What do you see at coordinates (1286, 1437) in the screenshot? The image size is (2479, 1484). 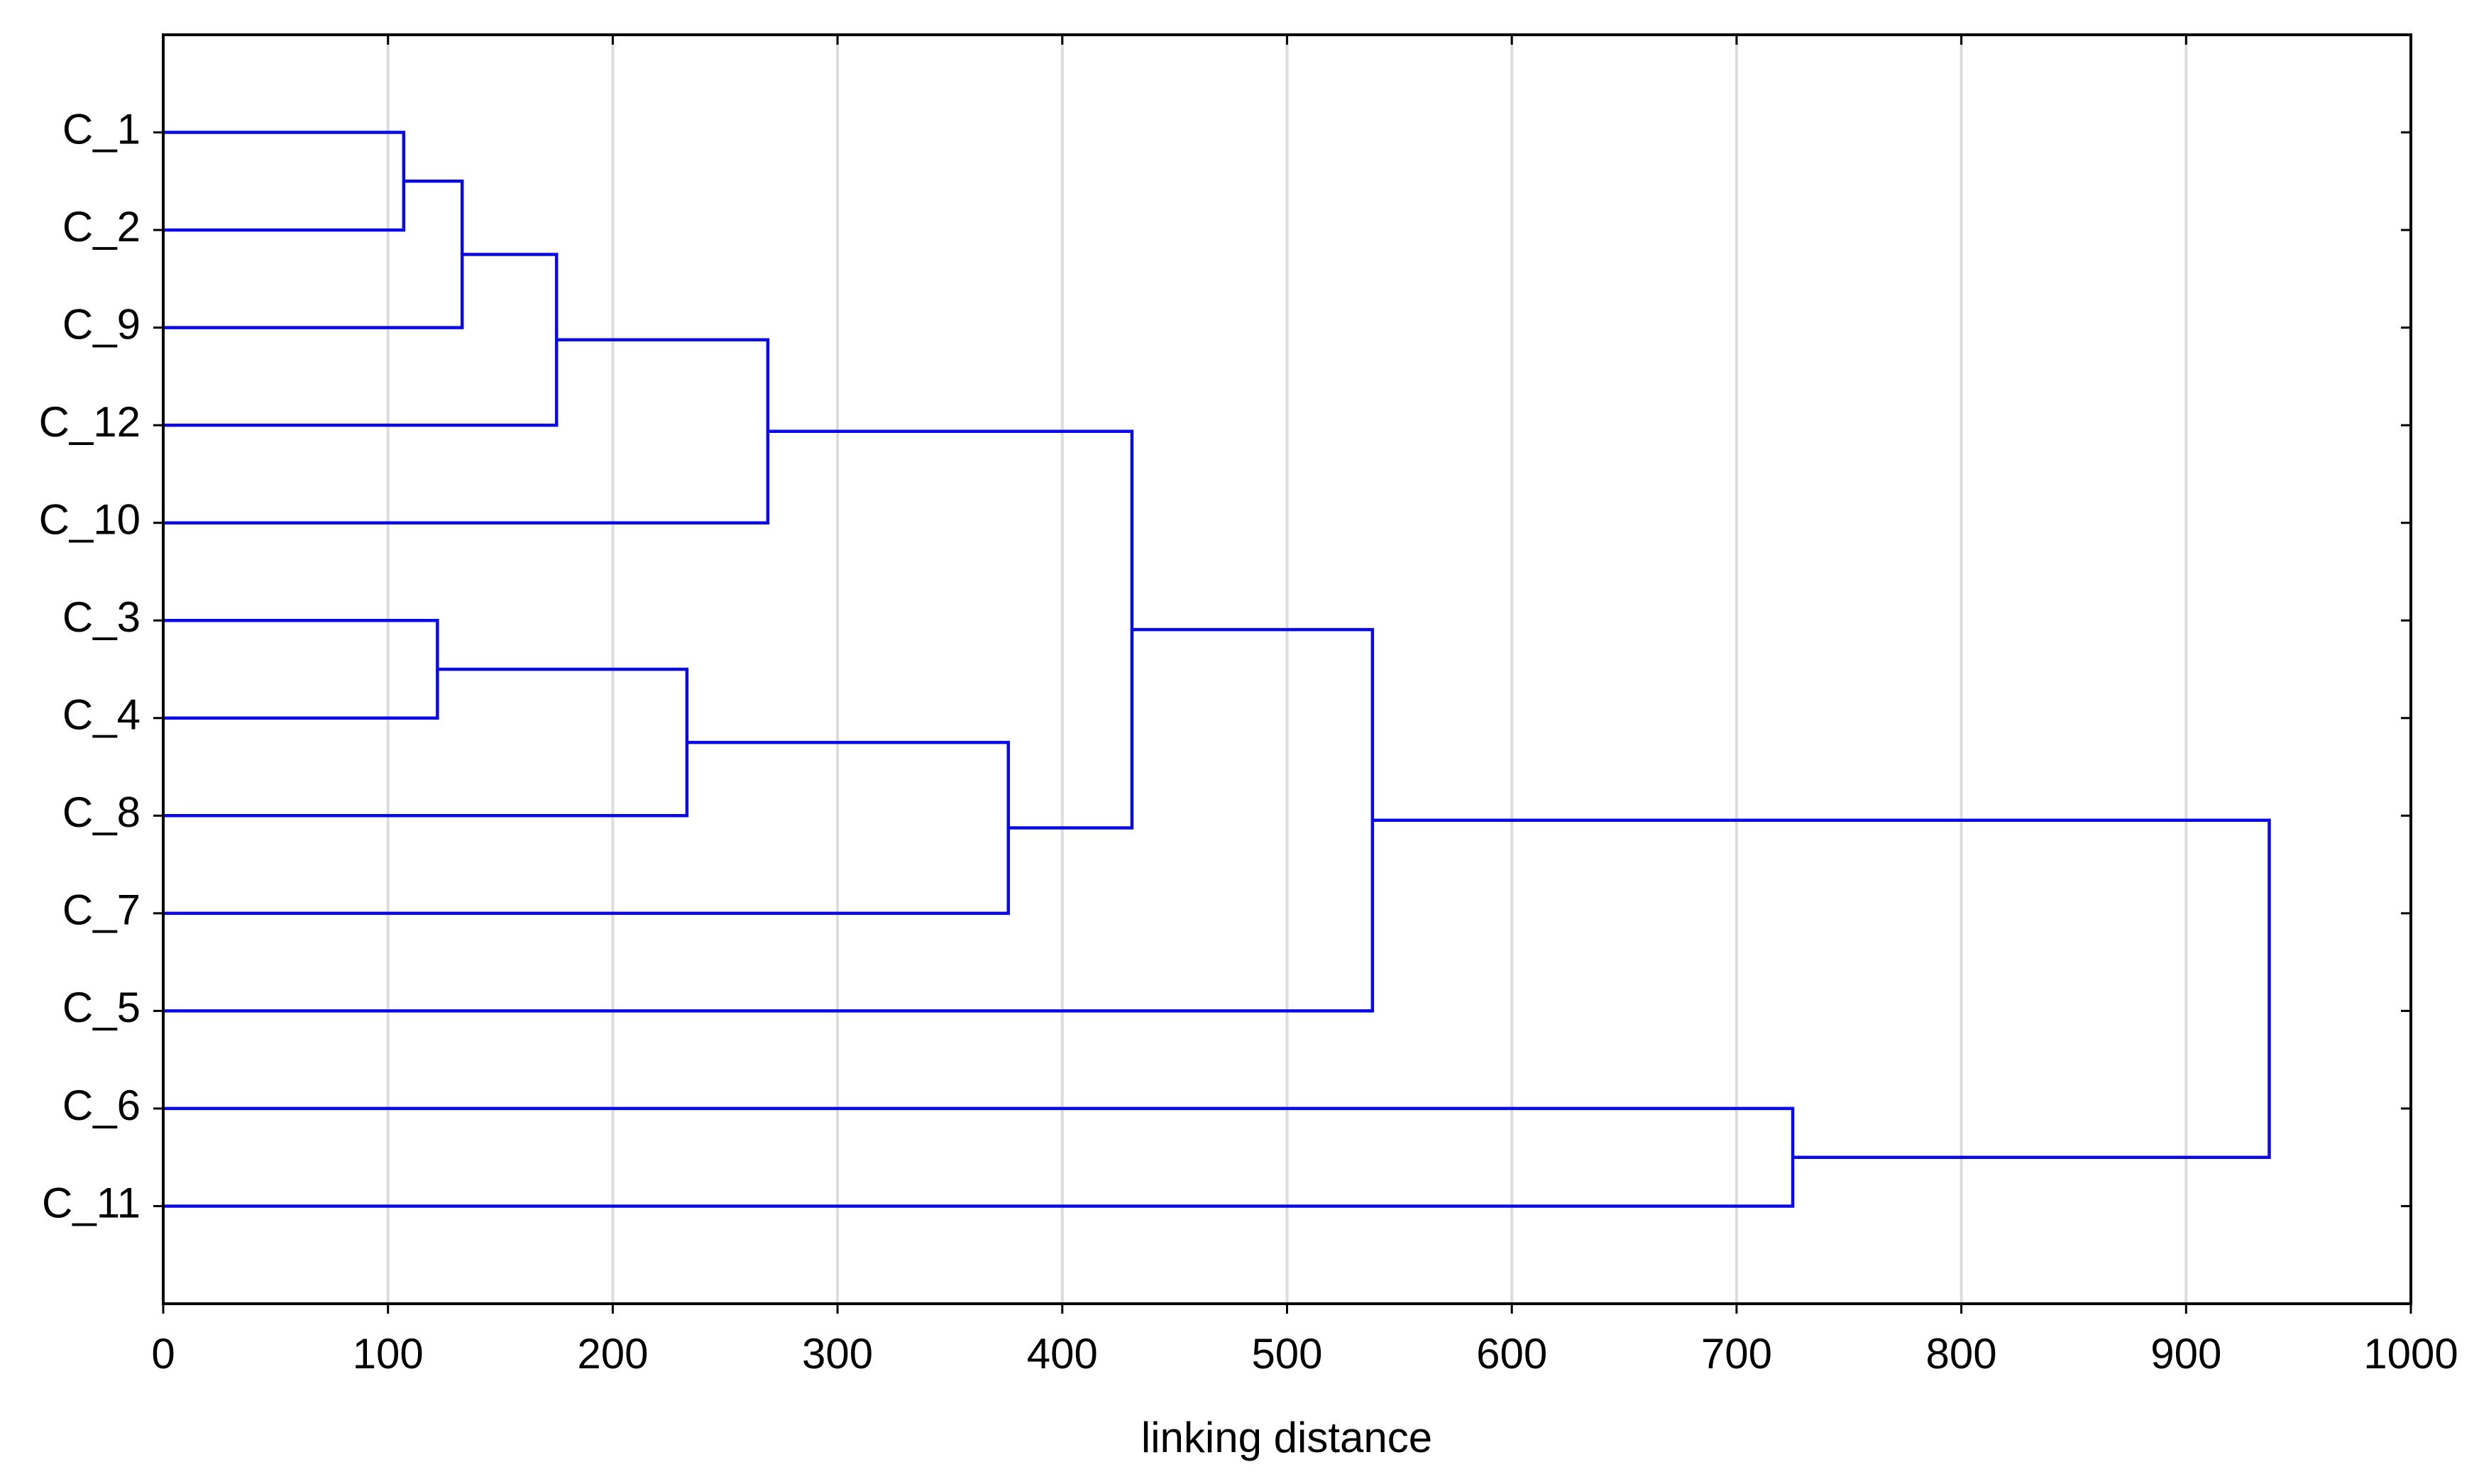 I see `x-axis-label: linking distance` at bounding box center [1286, 1437].